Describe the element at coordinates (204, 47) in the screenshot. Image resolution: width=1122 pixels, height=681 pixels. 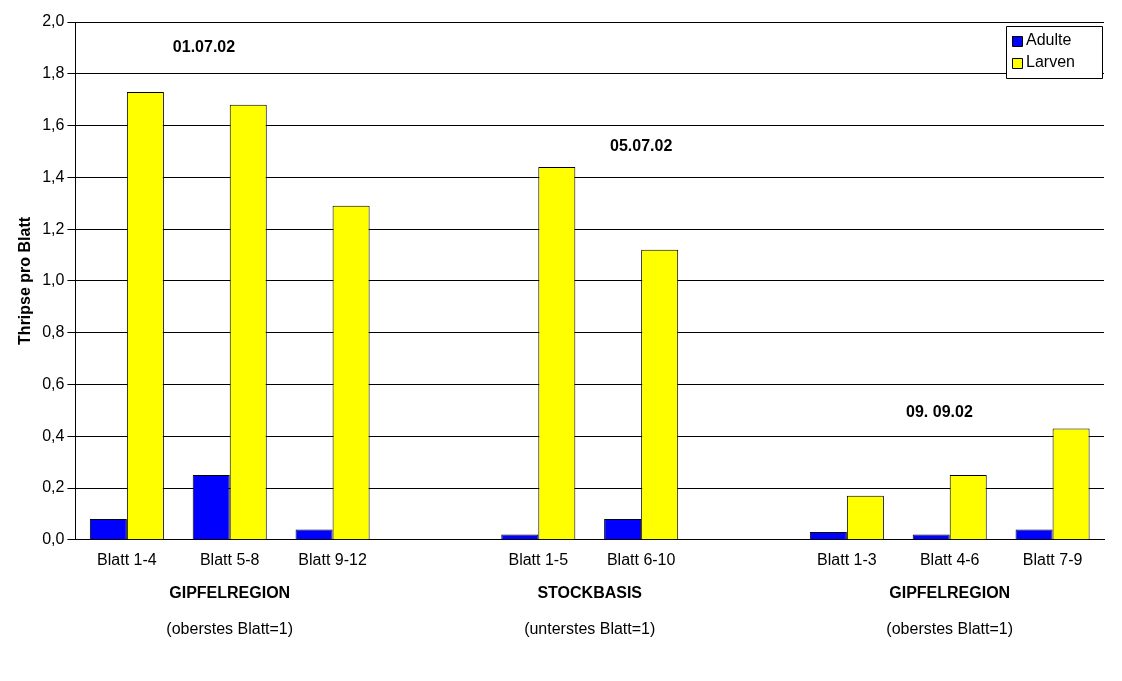
I see `annotation: 01.07.02` at that location.